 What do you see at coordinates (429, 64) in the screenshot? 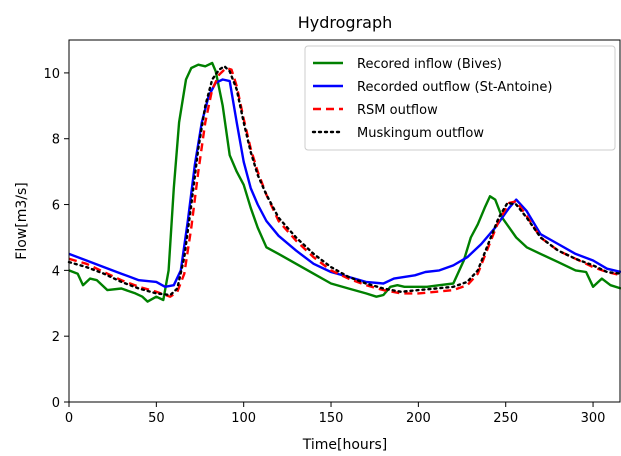
I see `legend-entry: Recored inflow (Bives)` at bounding box center [429, 64].